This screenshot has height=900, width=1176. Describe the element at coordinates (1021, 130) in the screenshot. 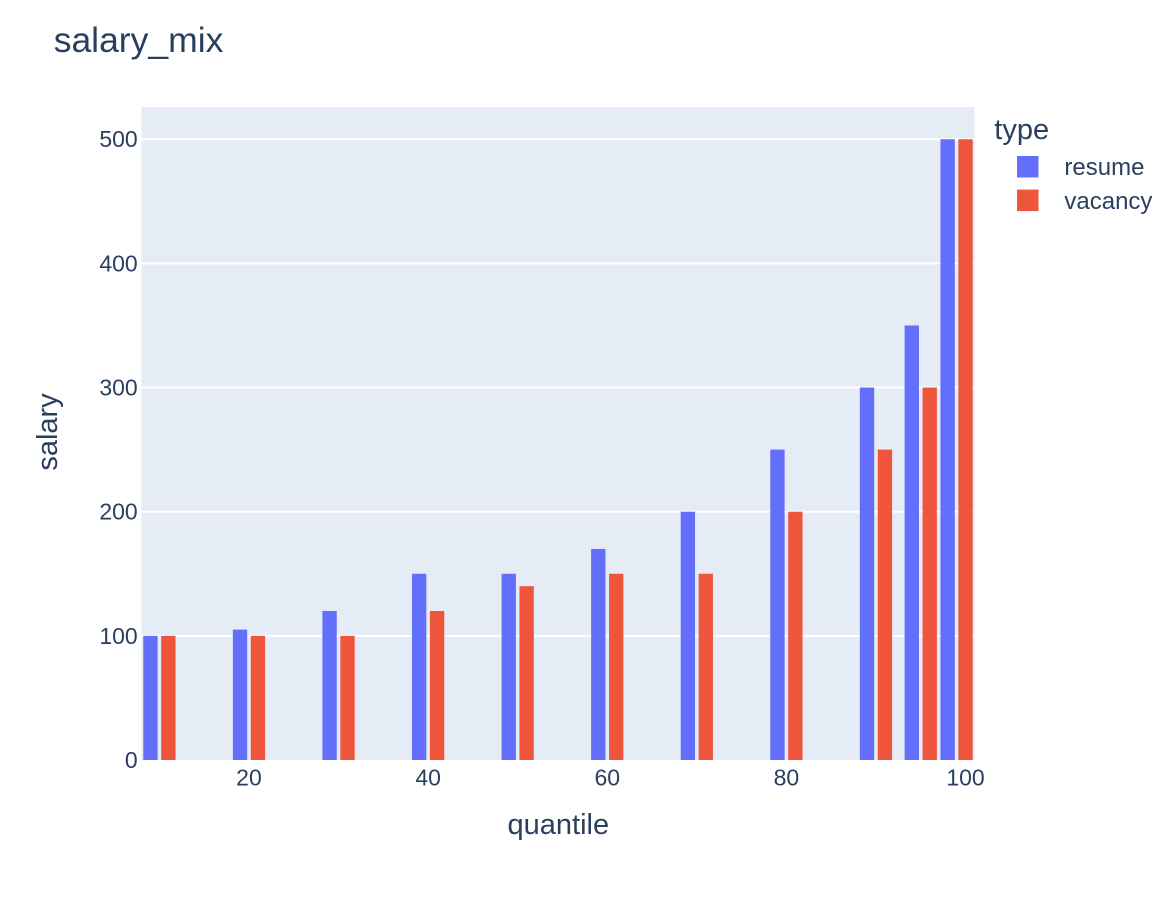

I see `svg-text: type` at that location.